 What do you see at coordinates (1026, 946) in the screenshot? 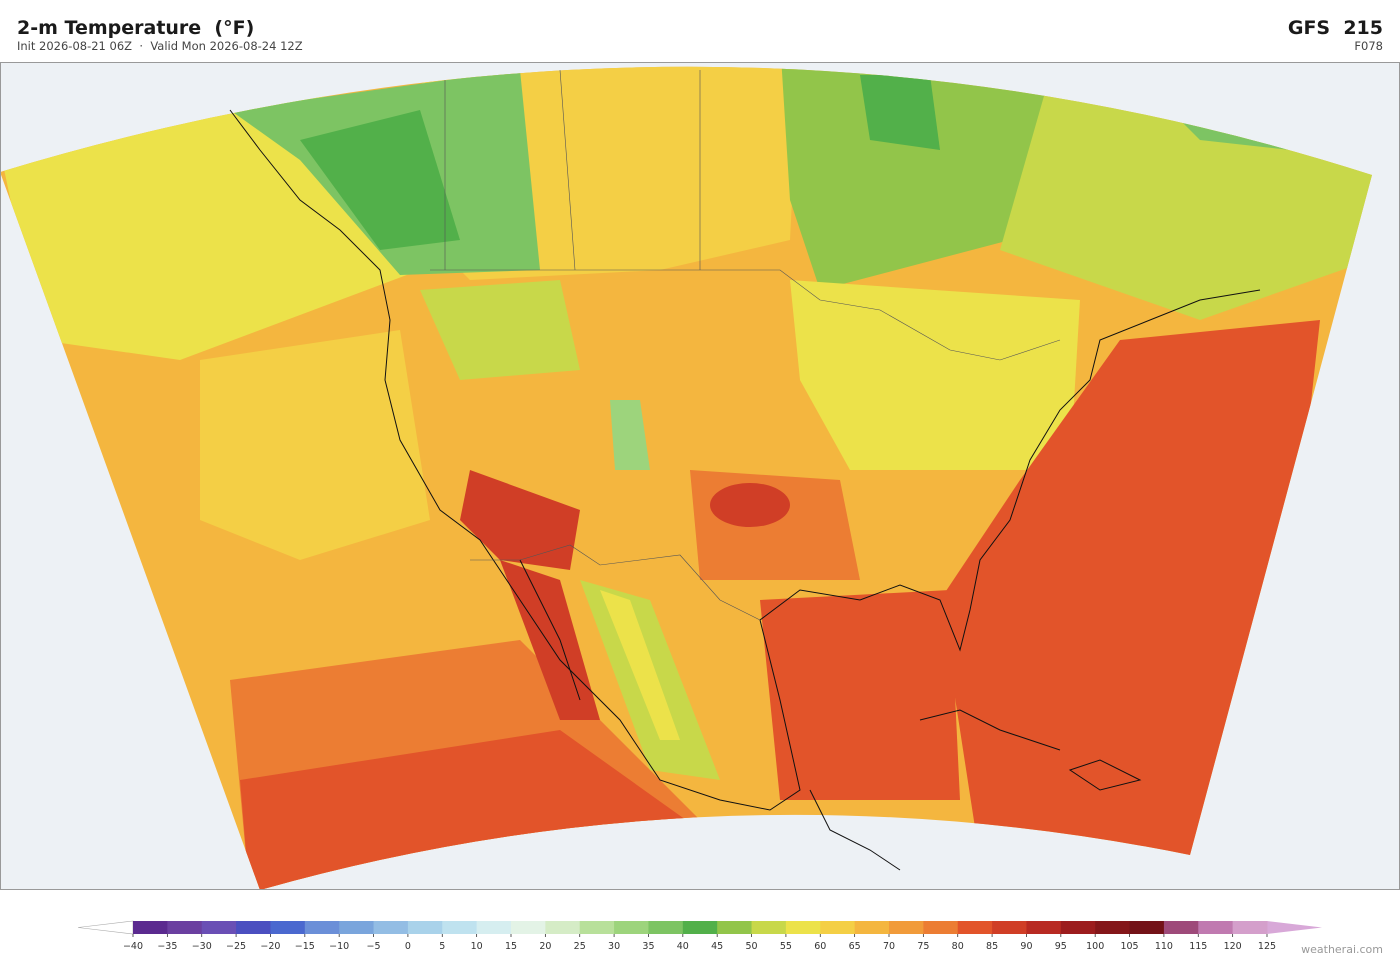
I see `tick-label: 90` at bounding box center [1026, 946].